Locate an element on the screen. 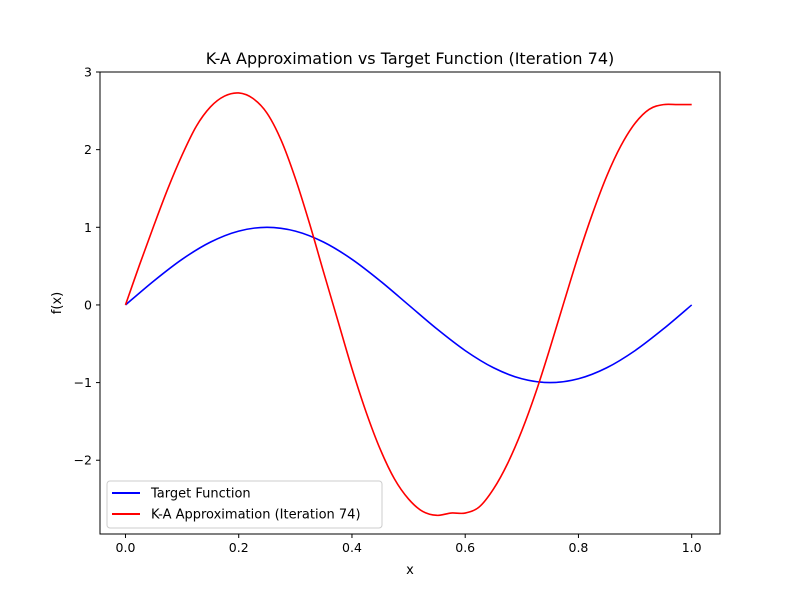 This screenshot has height=600, width=800. y-tick-label: −2 is located at coordinates (83, 460).